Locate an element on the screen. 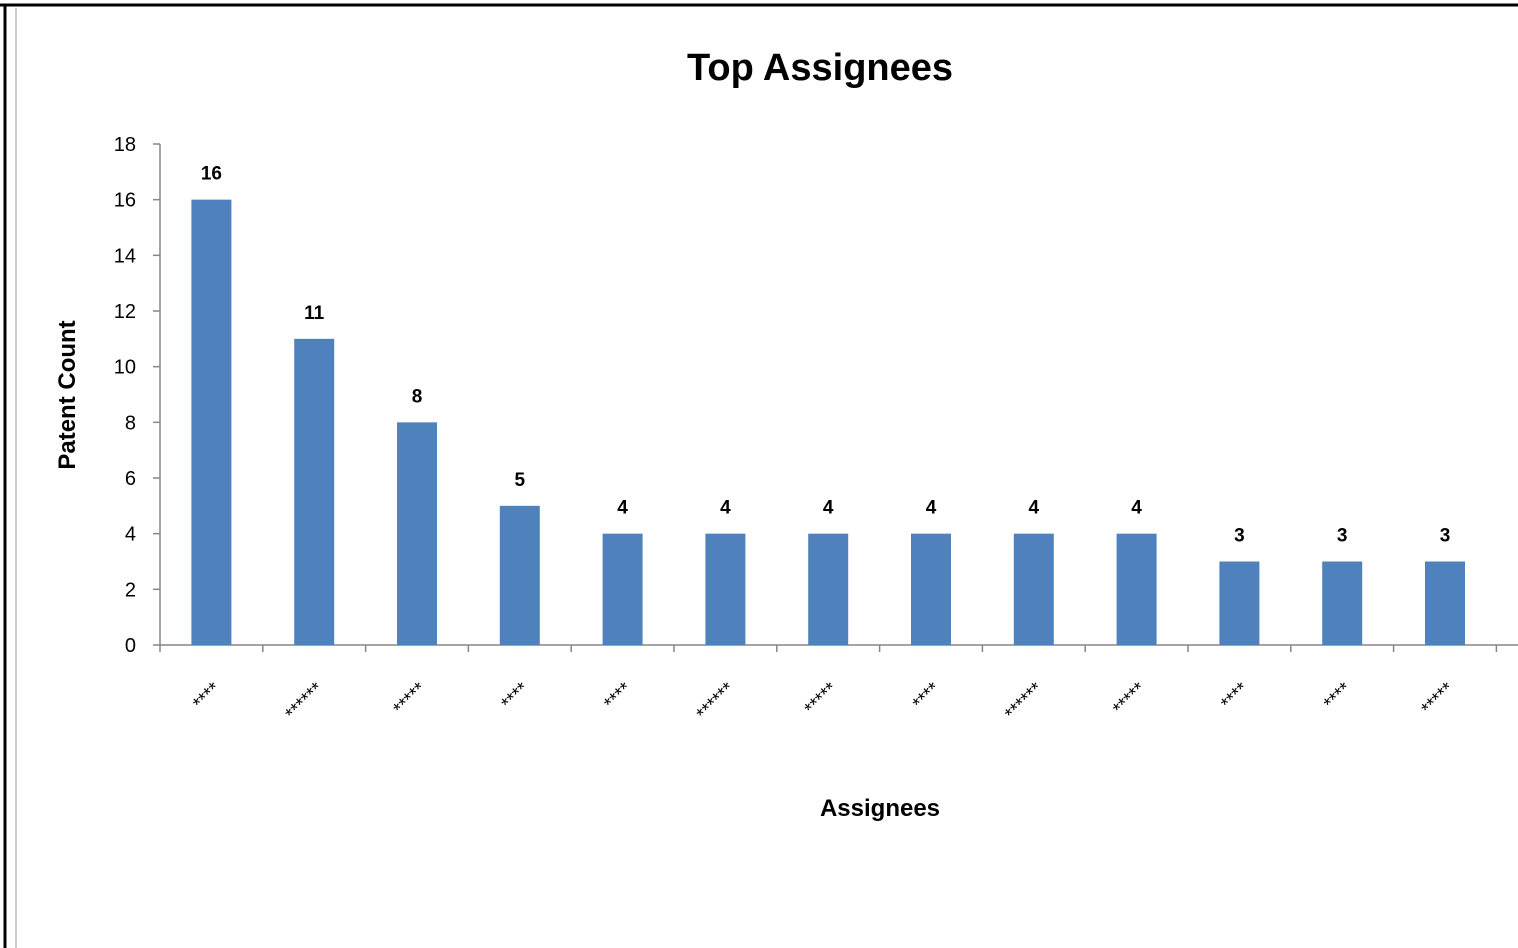  data-label: 16 is located at coordinates (211, 174).